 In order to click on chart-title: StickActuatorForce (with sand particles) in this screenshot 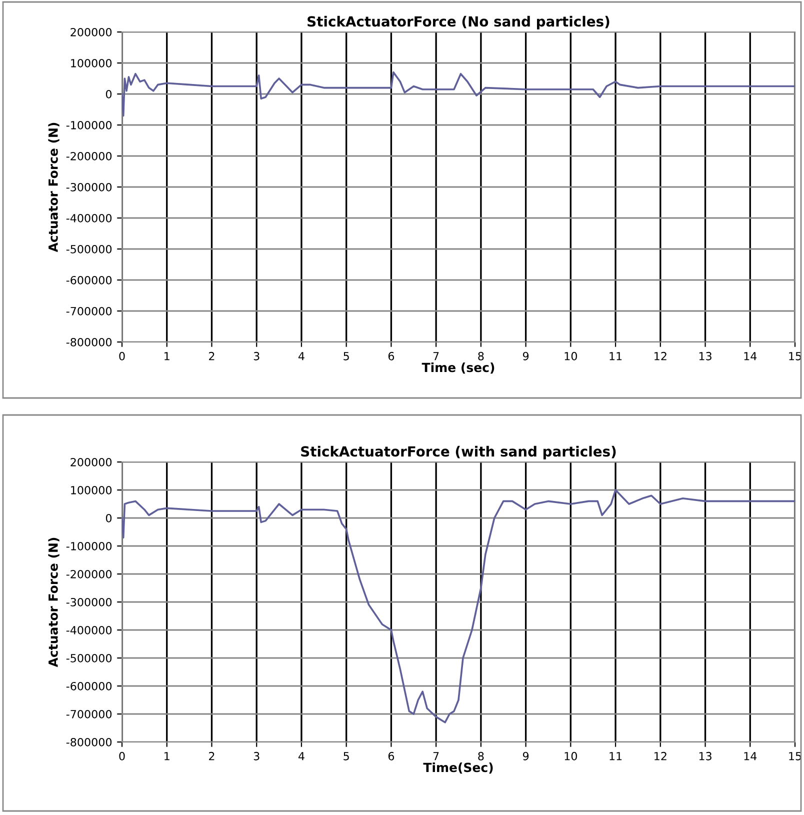, I will do `click(458, 453)`.